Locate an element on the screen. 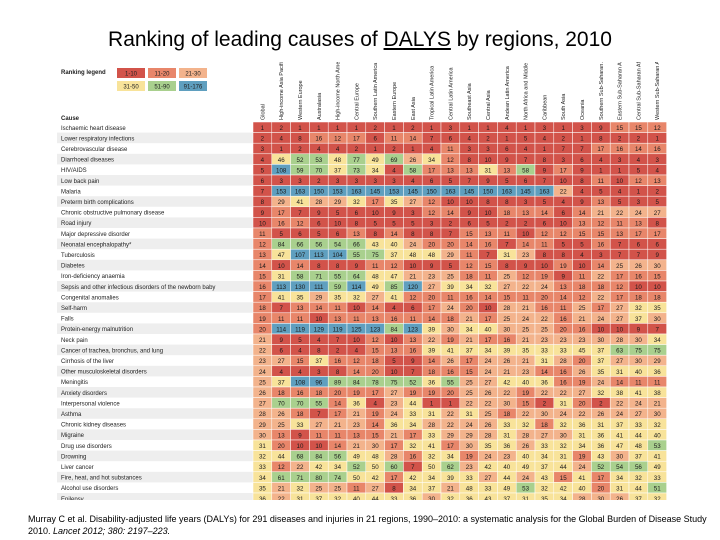 Image resolution: width=720 pixels, height=540 pixels. cause-label: Congenital anomalies is located at coordinates (90, 298).